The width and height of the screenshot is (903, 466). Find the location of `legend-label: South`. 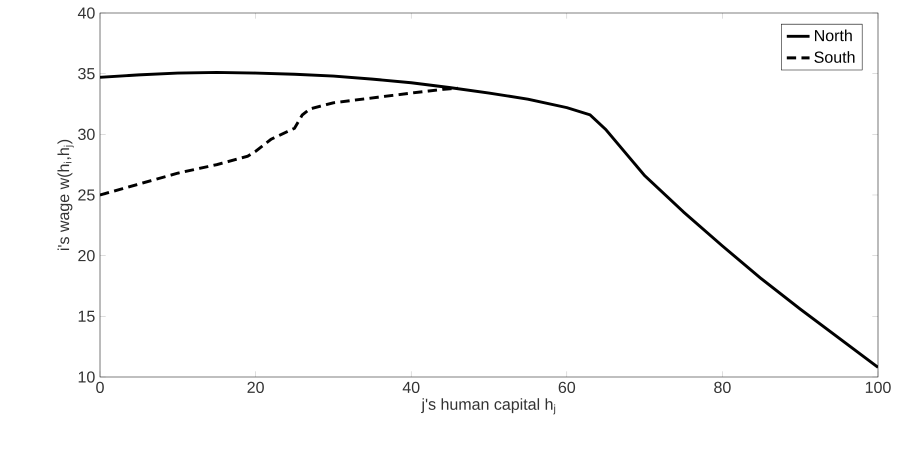

legend-label: South is located at coordinates (834, 57).